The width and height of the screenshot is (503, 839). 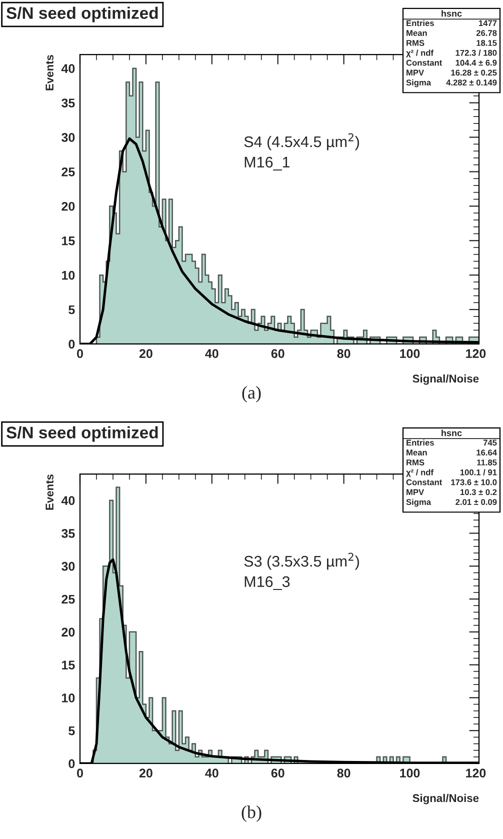 I want to click on text: (b), so click(x=252, y=813).